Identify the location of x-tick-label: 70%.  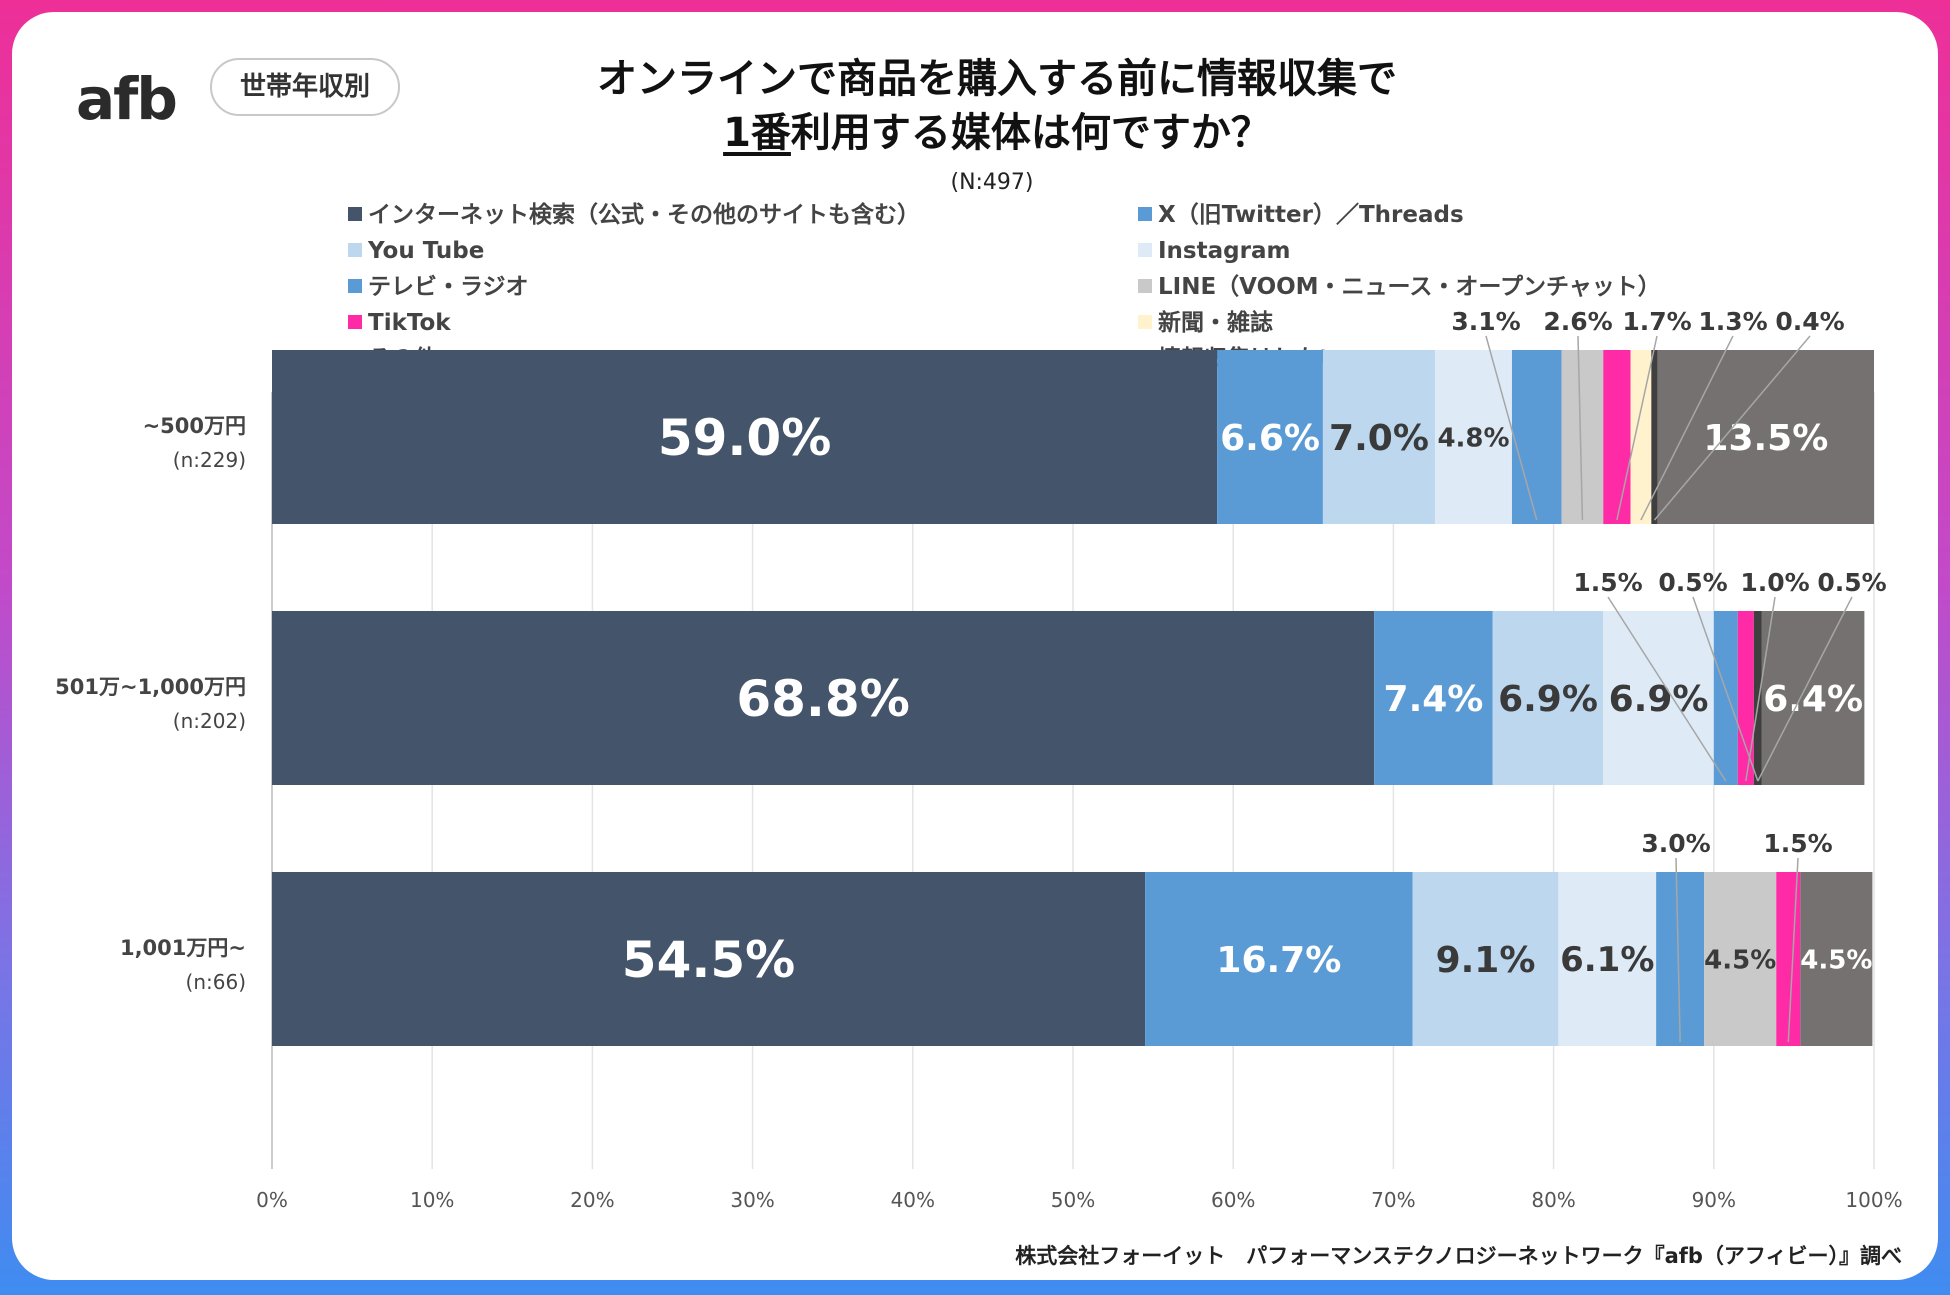
(1393, 1200).